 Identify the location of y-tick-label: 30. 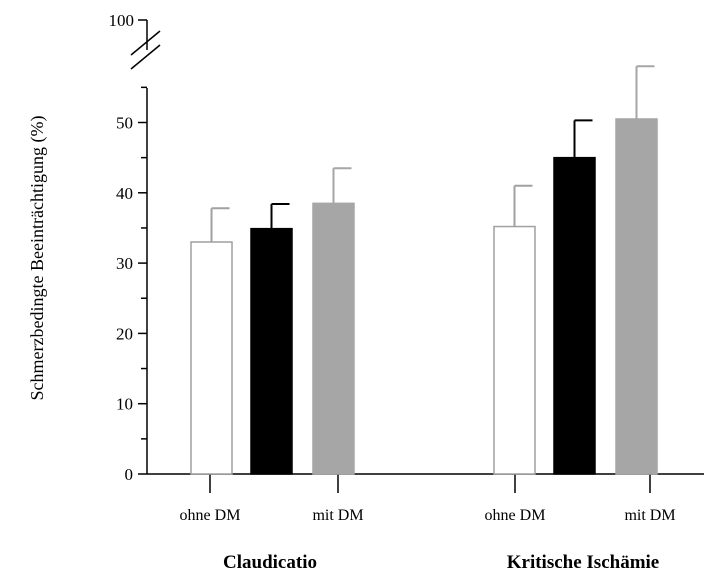
(124, 263).